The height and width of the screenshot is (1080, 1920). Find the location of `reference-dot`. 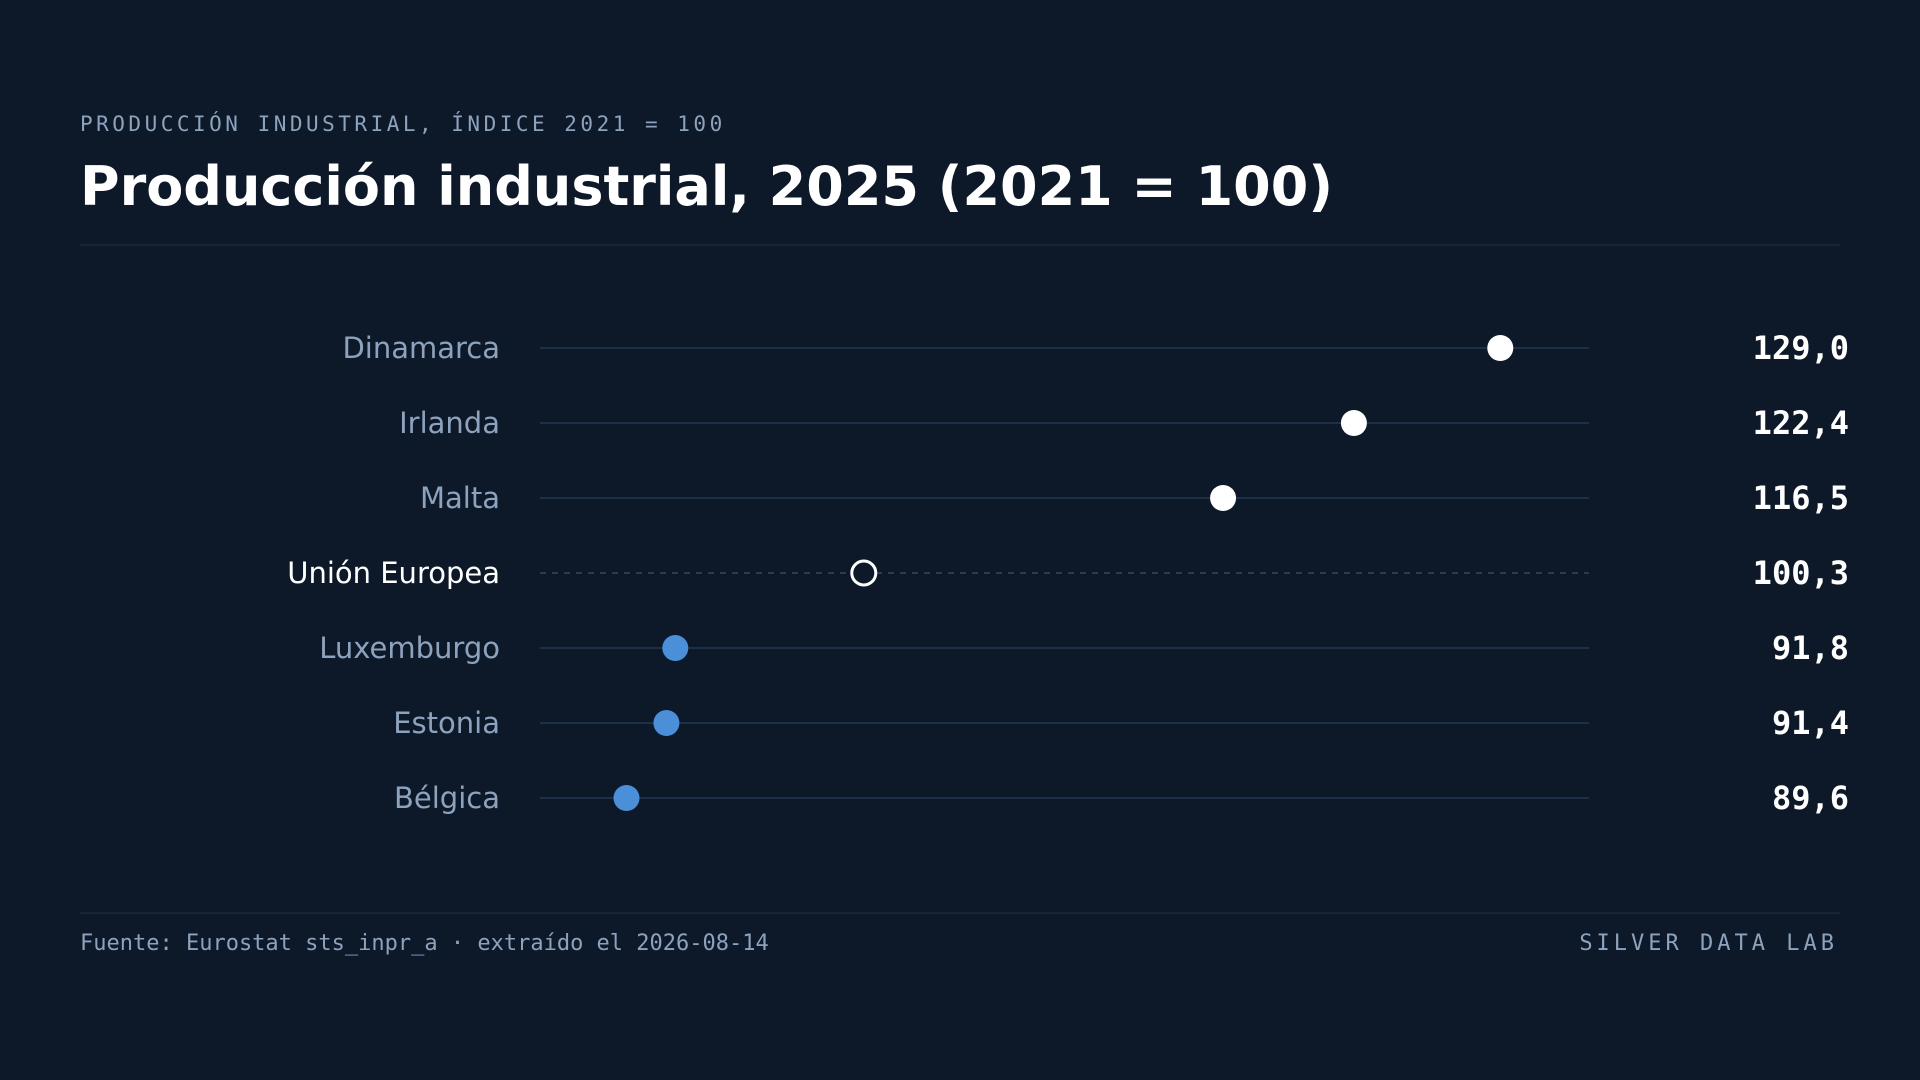

reference-dot is located at coordinates (864, 573).